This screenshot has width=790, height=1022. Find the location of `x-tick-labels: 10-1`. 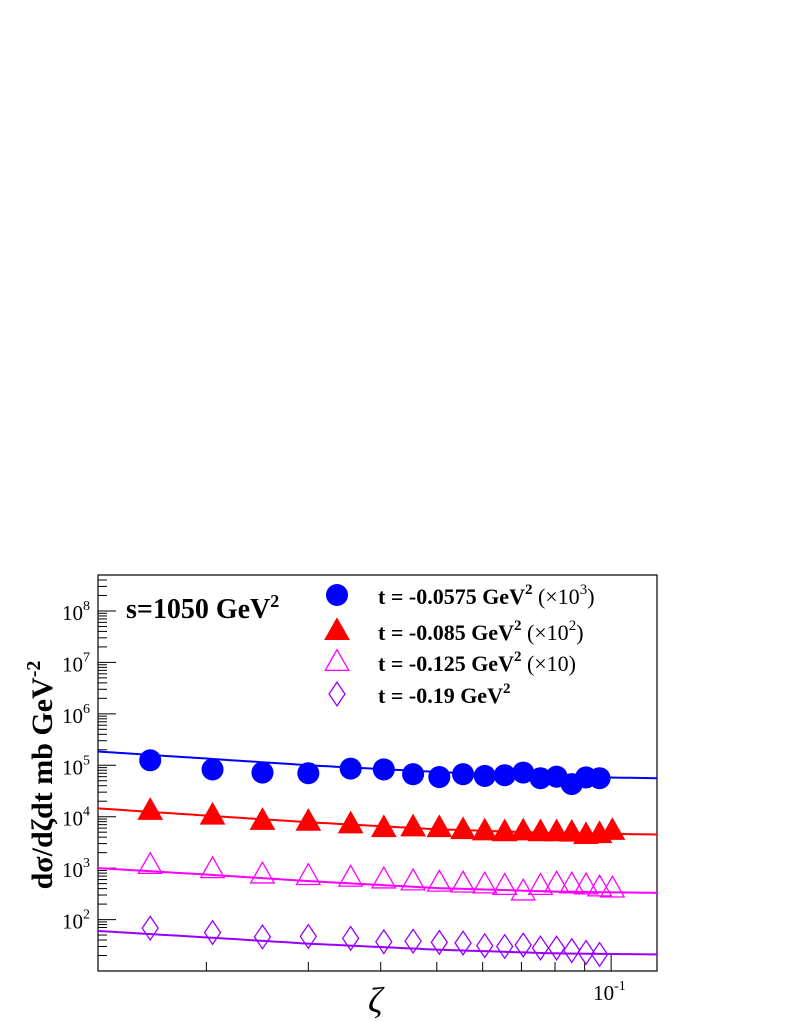

x-tick-labels: 10-1 is located at coordinates (609, 992).